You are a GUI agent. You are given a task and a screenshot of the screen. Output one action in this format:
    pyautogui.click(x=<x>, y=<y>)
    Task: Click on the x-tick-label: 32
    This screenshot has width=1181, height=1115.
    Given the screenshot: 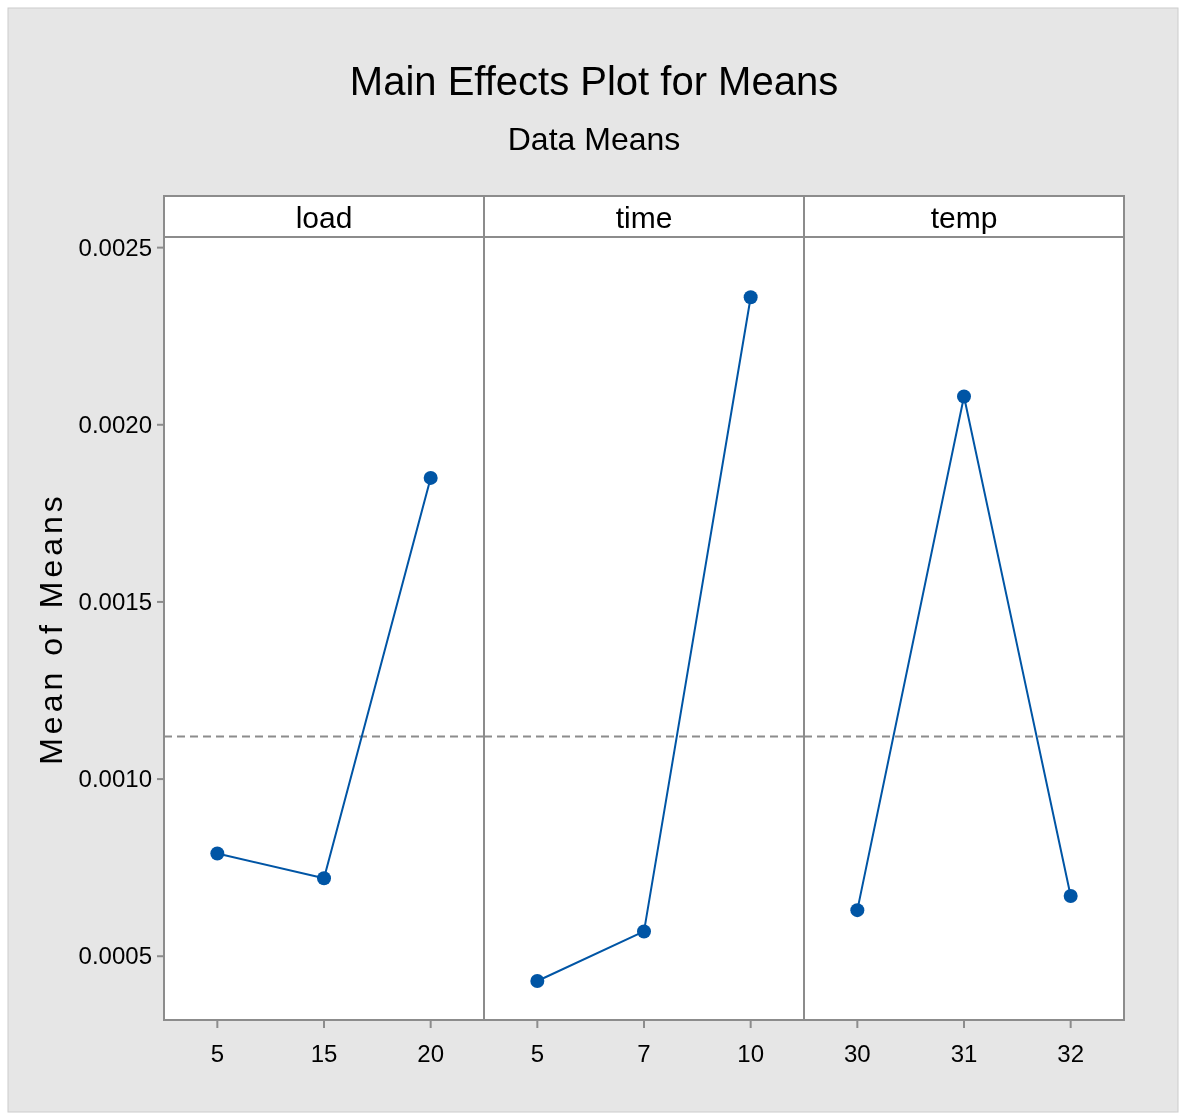 What is the action you would take?
    pyautogui.click(x=1071, y=1053)
    